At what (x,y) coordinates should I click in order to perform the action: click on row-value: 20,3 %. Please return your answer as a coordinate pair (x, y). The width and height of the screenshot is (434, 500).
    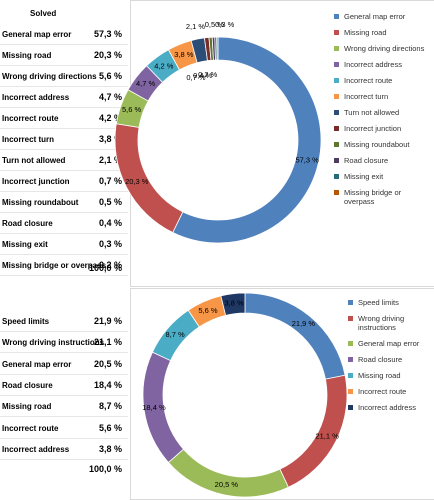
    Looking at the image, I should click on (107, 55).